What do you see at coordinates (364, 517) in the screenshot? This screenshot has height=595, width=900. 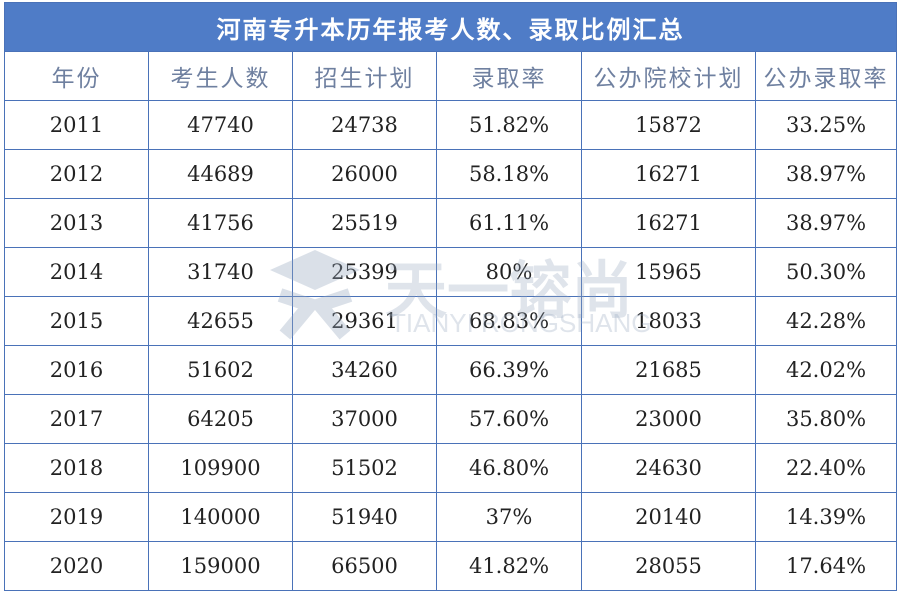 I see `cell-plan: 51940` at bounding box center [364, 517].